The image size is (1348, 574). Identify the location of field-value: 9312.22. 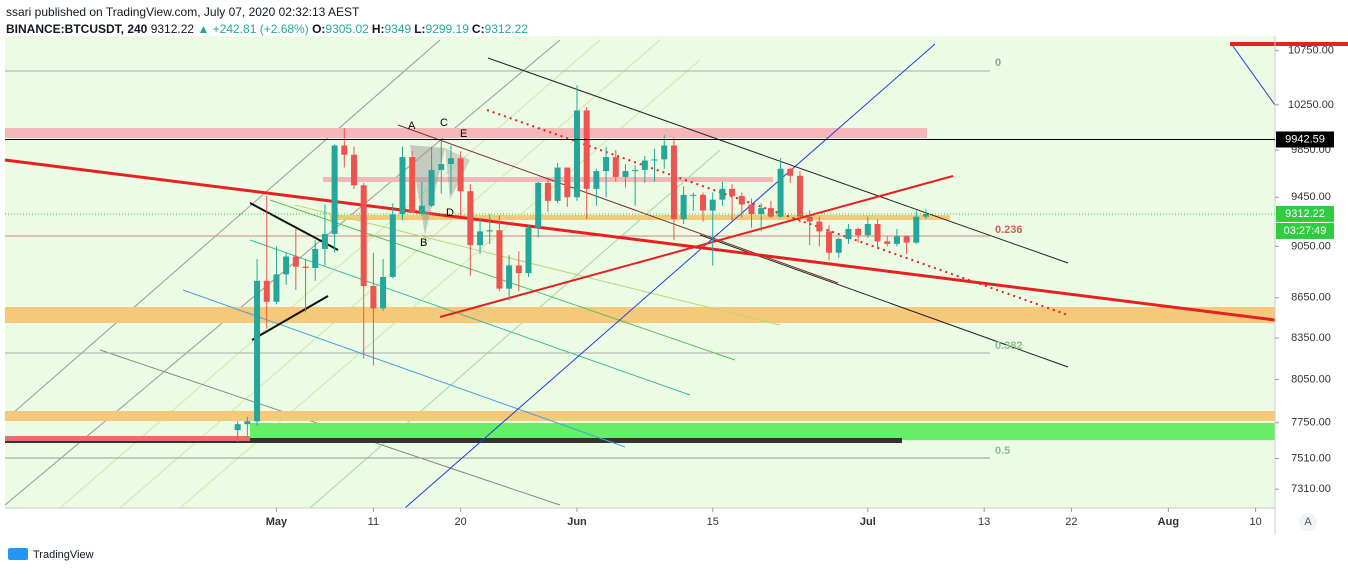
(506, 29).